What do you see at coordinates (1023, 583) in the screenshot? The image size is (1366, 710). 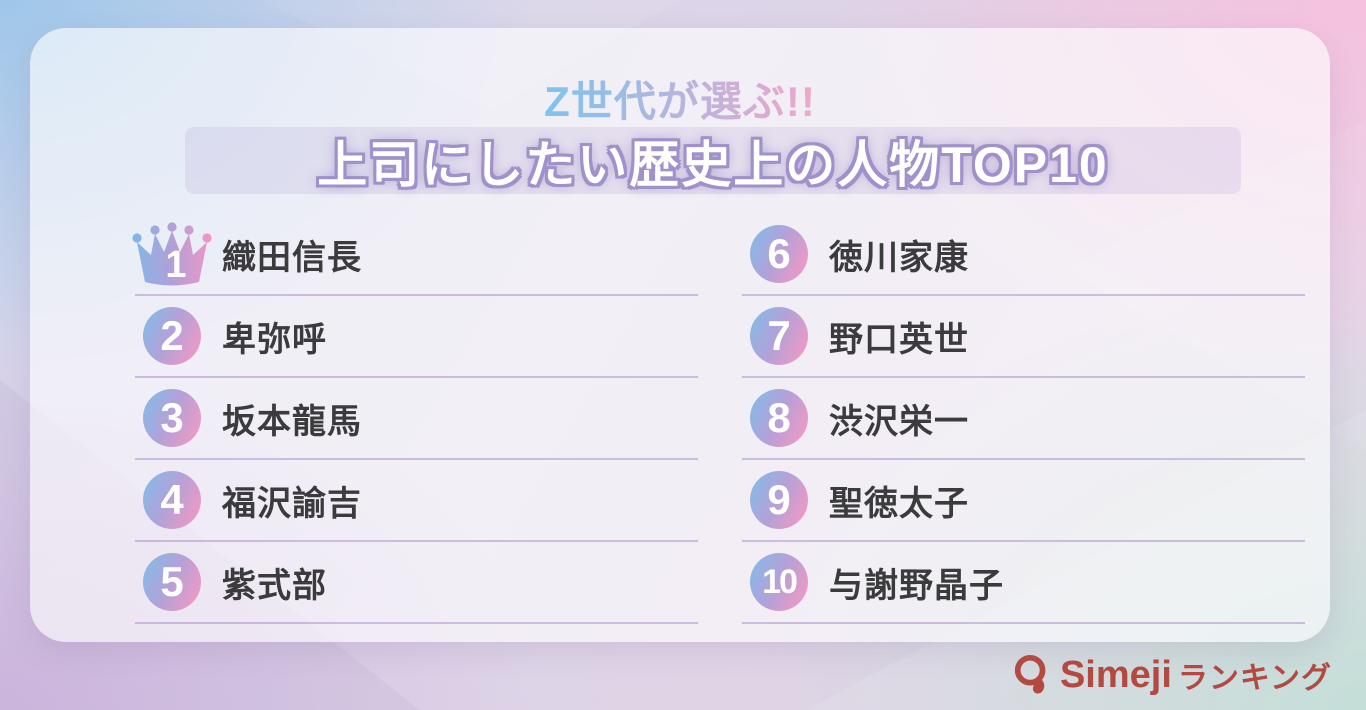 I see `ranking-item-10: 10 与謝野晶子` at bounding box center [1023, 583].